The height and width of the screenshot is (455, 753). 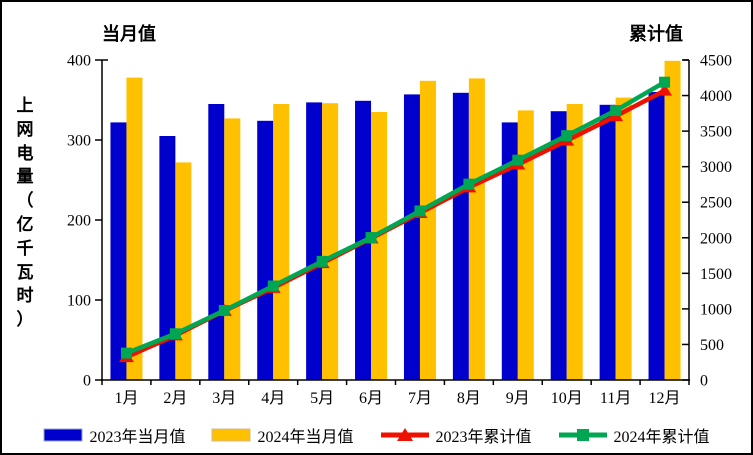 I want to click on bar-2024年当月值-1月, so click(x=134, y=228).